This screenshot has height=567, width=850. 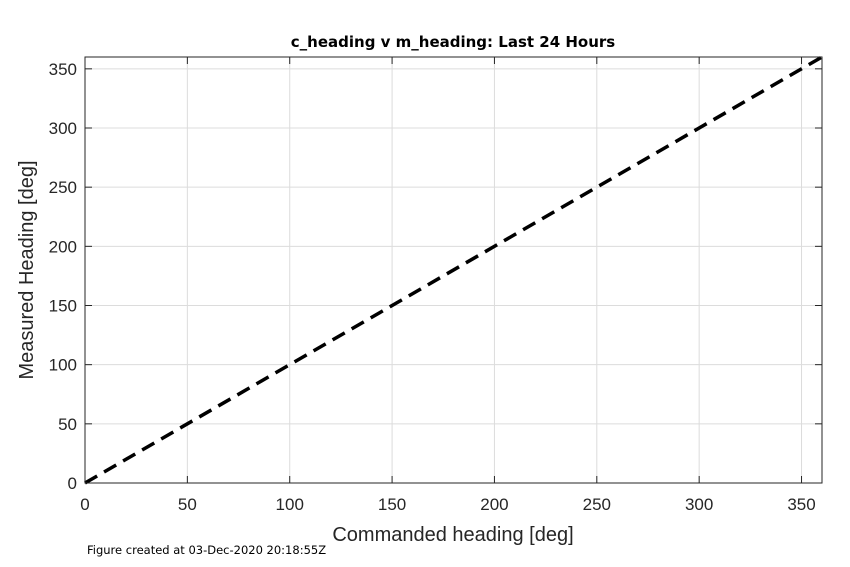 What do you see at coordinates (63, 187) in the screenshot?
I see `y-tick-label: 250` at bounding box center [63, 187].